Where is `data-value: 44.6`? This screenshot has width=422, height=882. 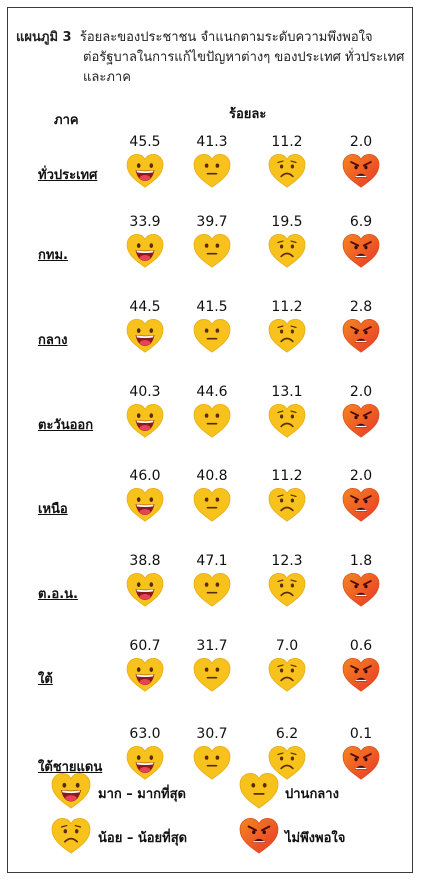
data-value: 44.6 is located at coordinates (212, 392).